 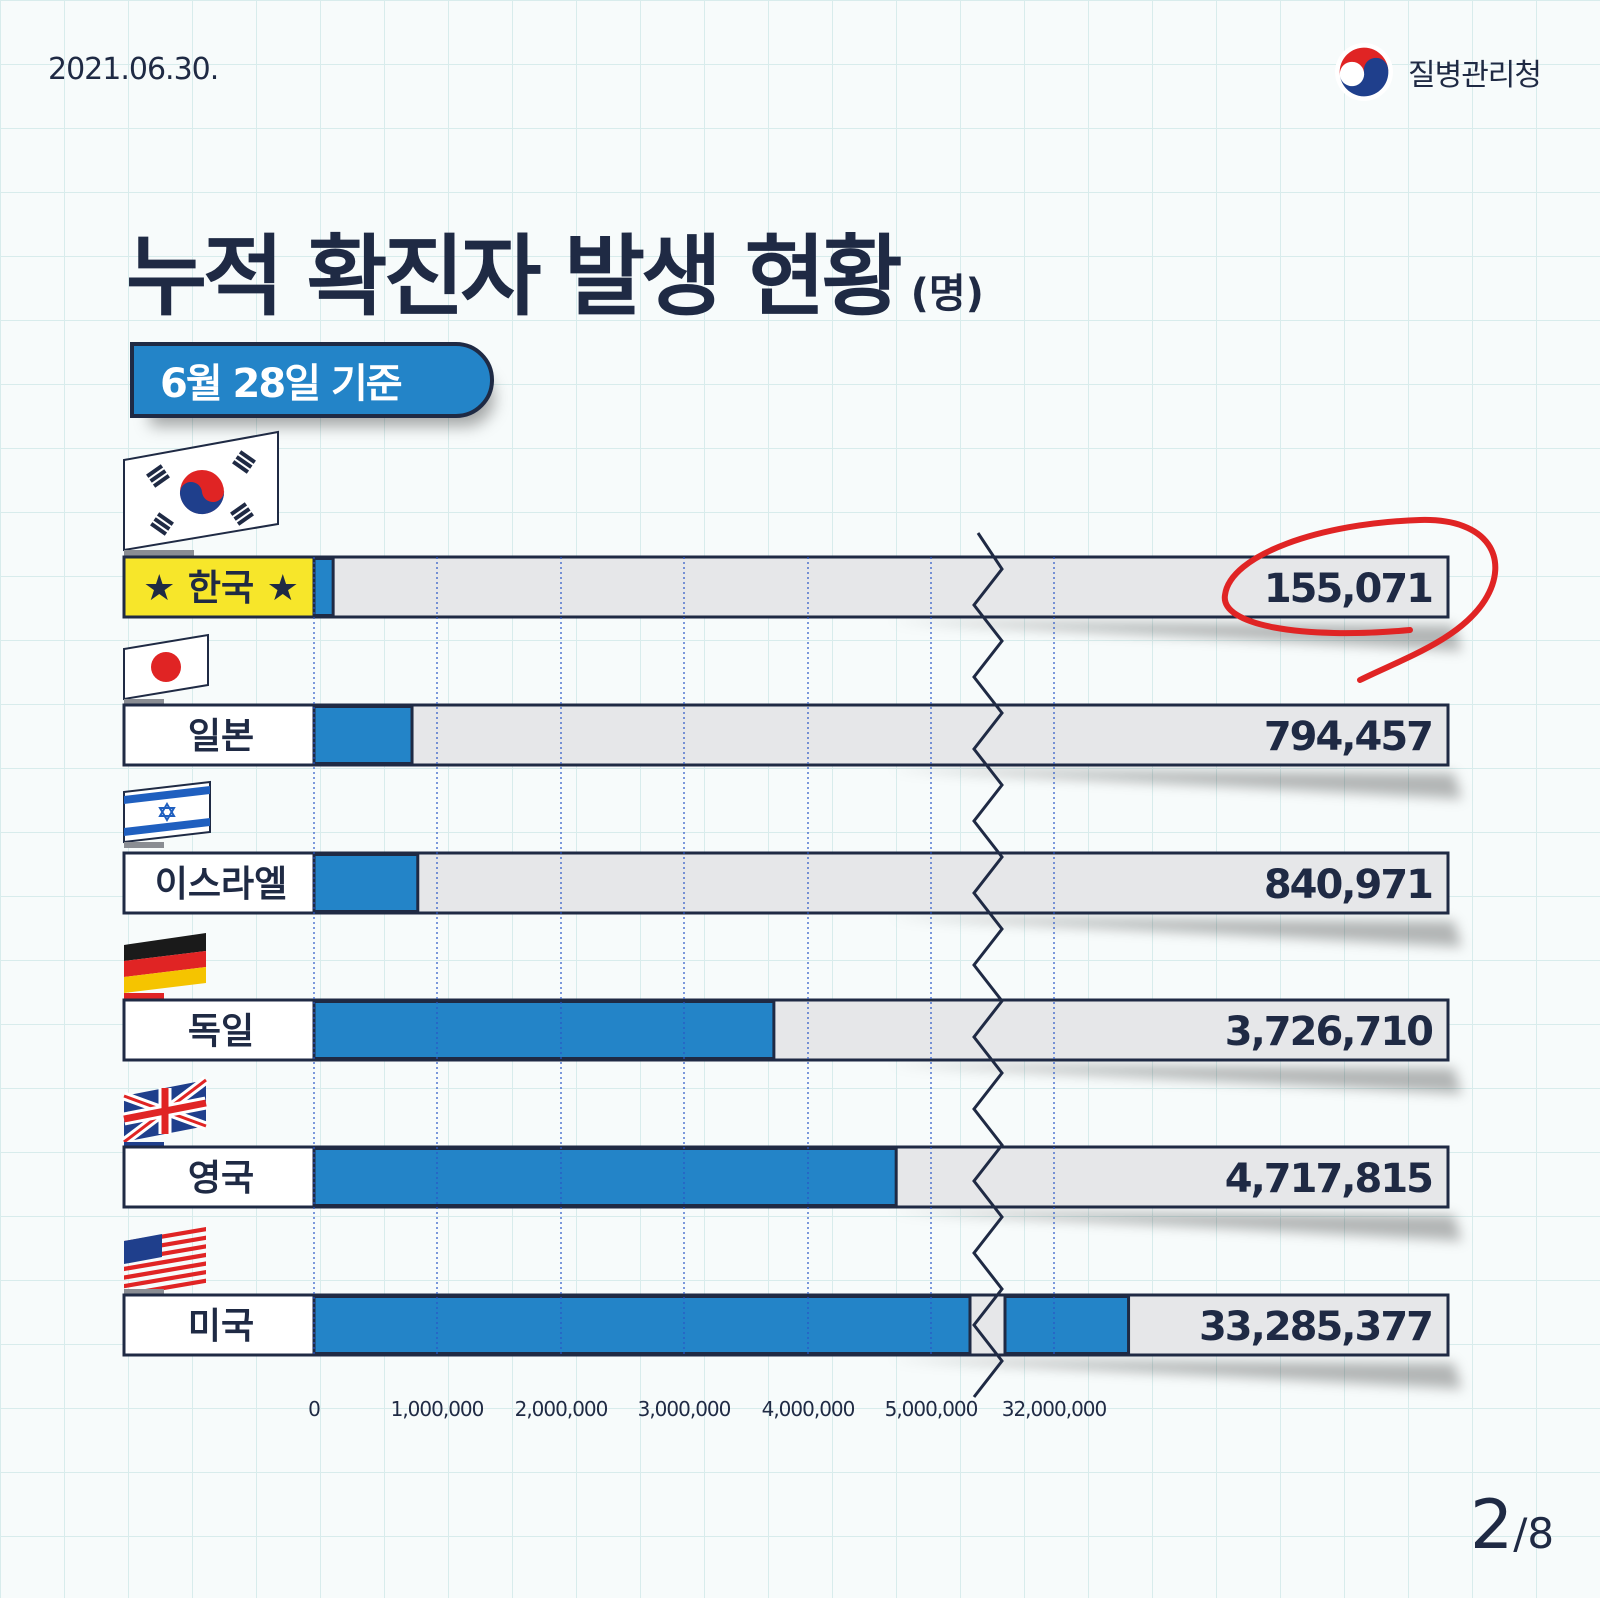 I want to click on uk-flag-icon, so click(x=165, y=1112).